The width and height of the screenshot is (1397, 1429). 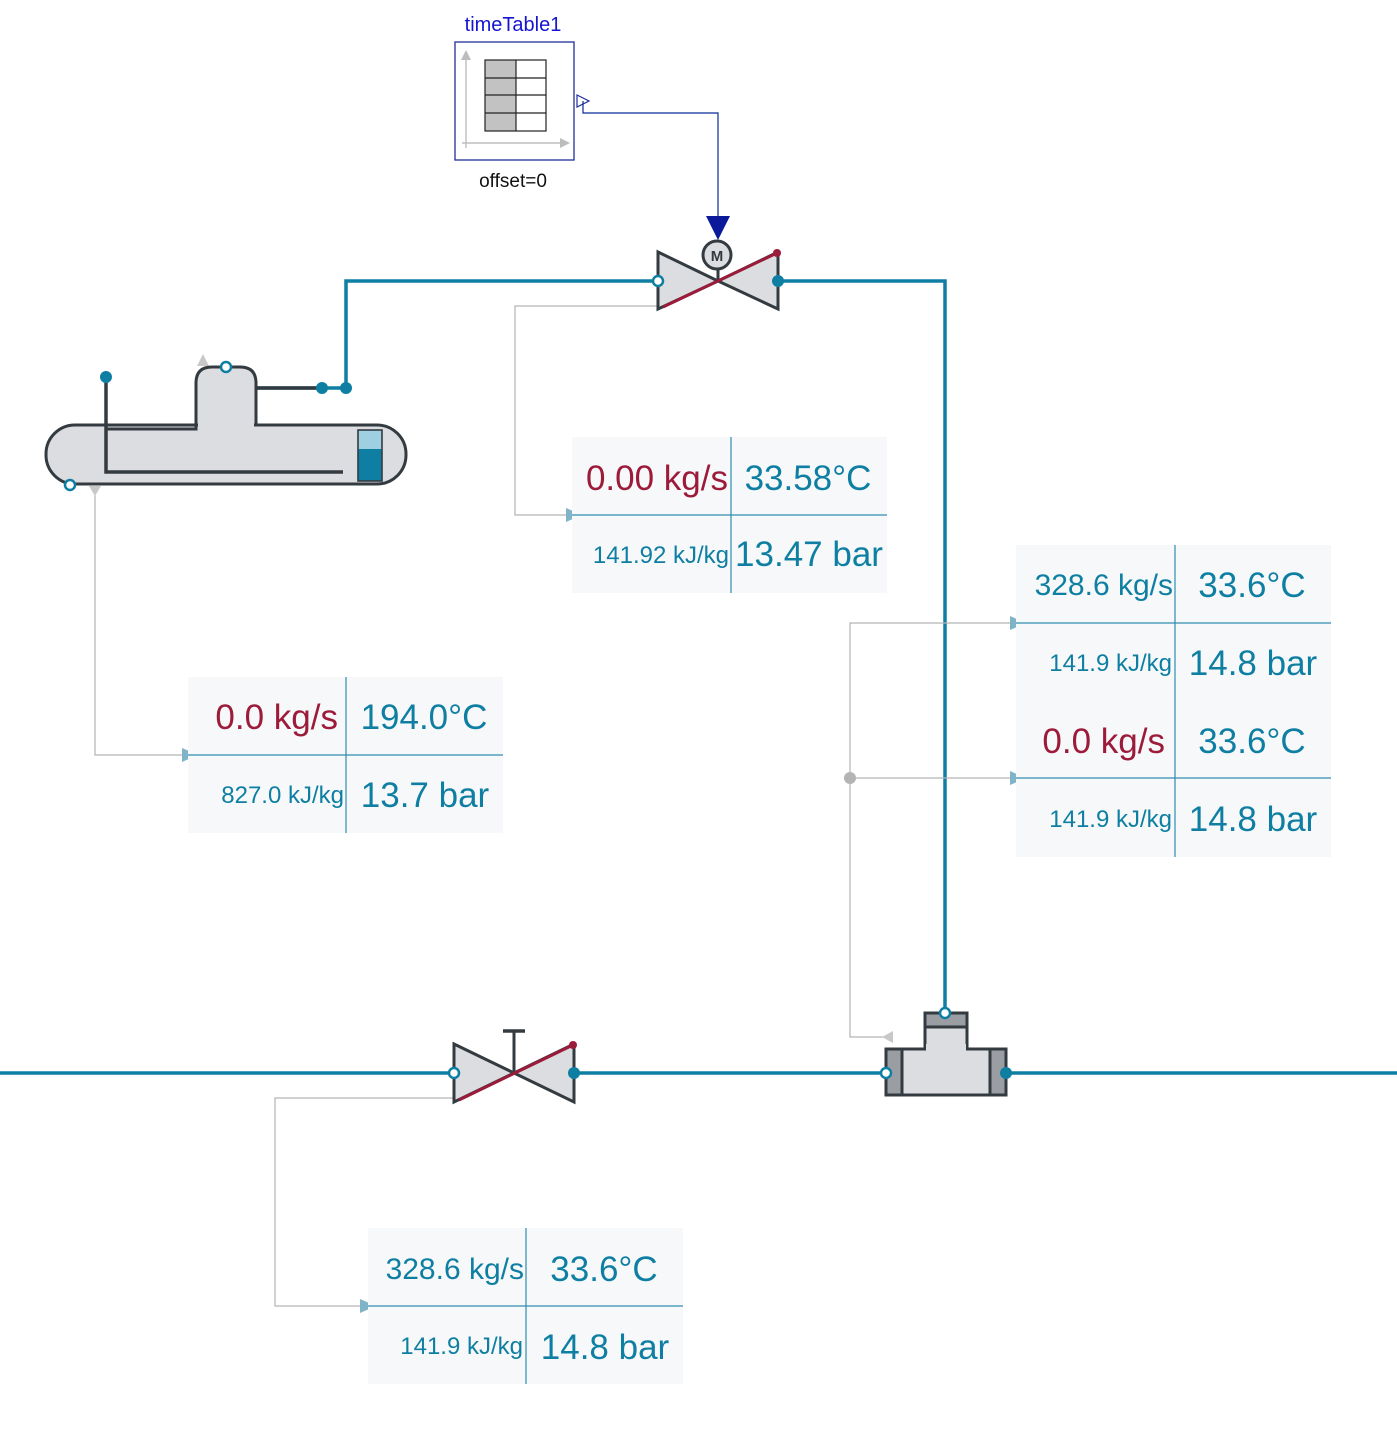 What do you see at coordinates (661, 555) in the screenshot?
I see `enthalpy-value: 141.92 kJ/kg` at bounding box center [661, 555].